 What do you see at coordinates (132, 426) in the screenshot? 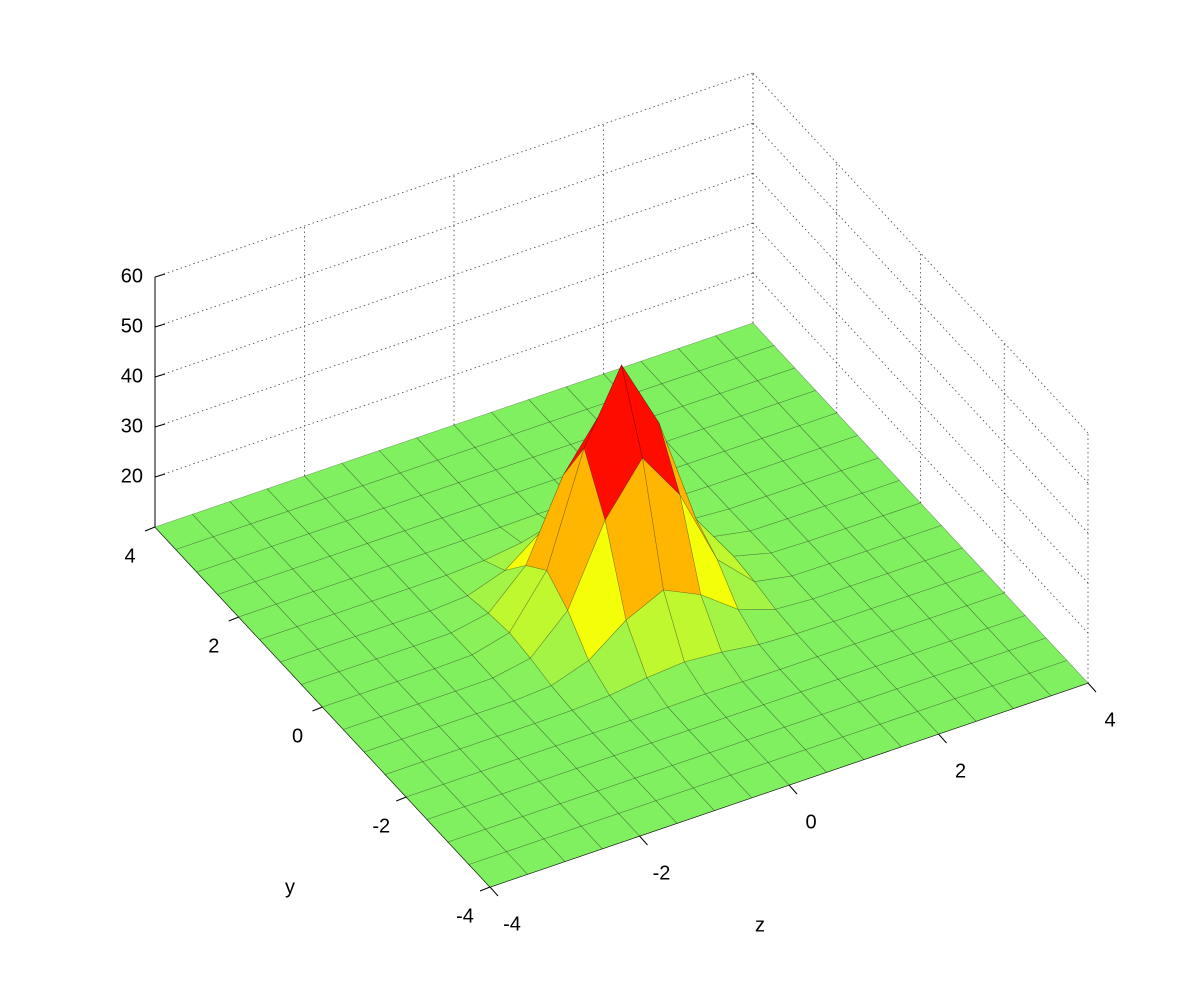
I see `z-tick-label: 30` at bounding box center [132, 426].